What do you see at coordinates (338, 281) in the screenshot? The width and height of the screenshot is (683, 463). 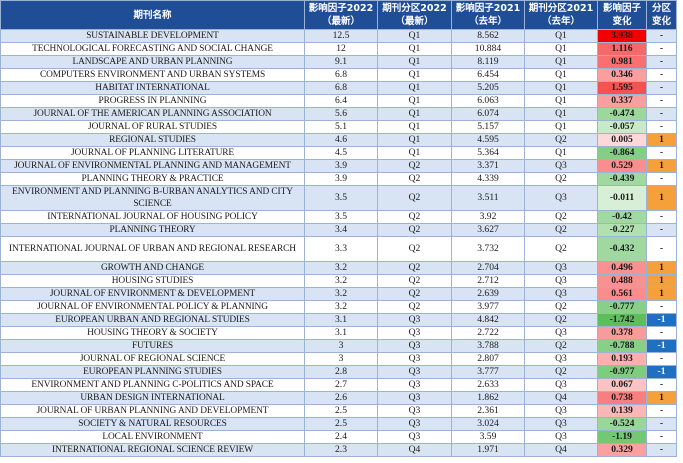 I see `table-row: HOUSING STUDIES 3.2 Q2 2.712 Q3 0.488 1` at bounding box center [338, 281].